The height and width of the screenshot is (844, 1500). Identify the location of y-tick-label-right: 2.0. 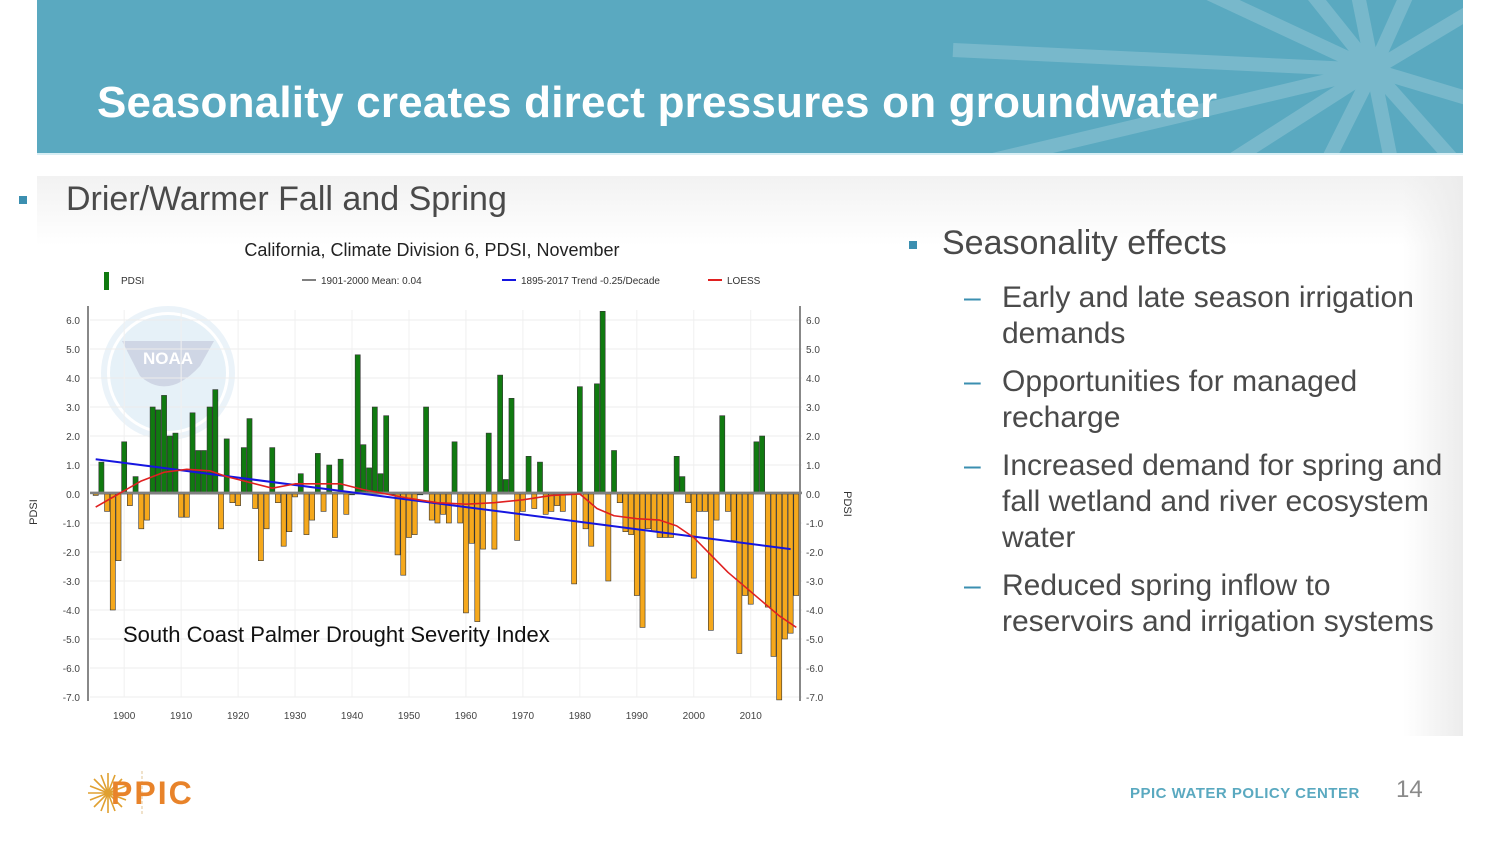
(813, 437).